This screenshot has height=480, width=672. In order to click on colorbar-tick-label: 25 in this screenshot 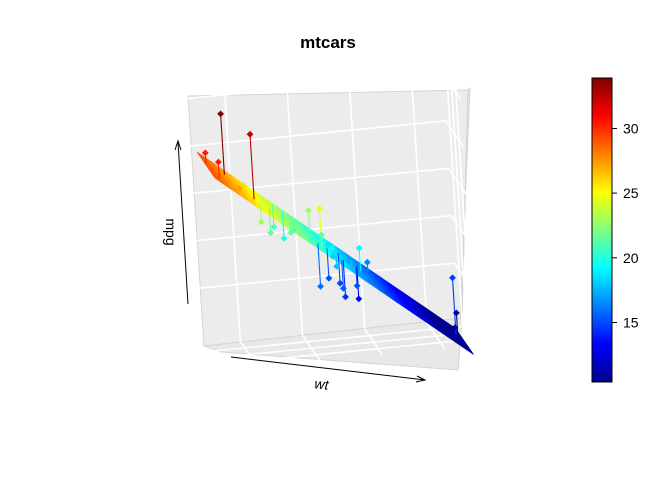, I will do `click(631, 193)`.